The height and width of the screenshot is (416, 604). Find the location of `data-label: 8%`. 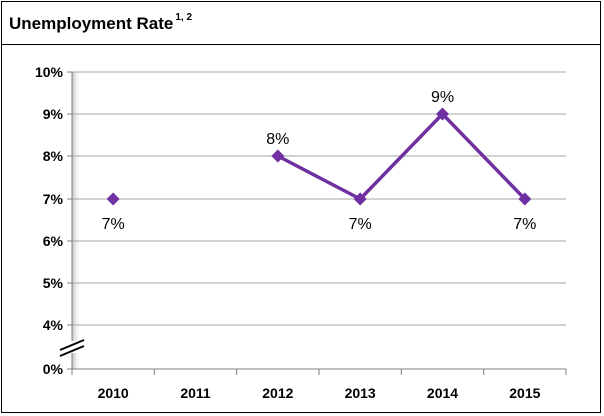

data-label: 8% is located at coordinates (277, 139).